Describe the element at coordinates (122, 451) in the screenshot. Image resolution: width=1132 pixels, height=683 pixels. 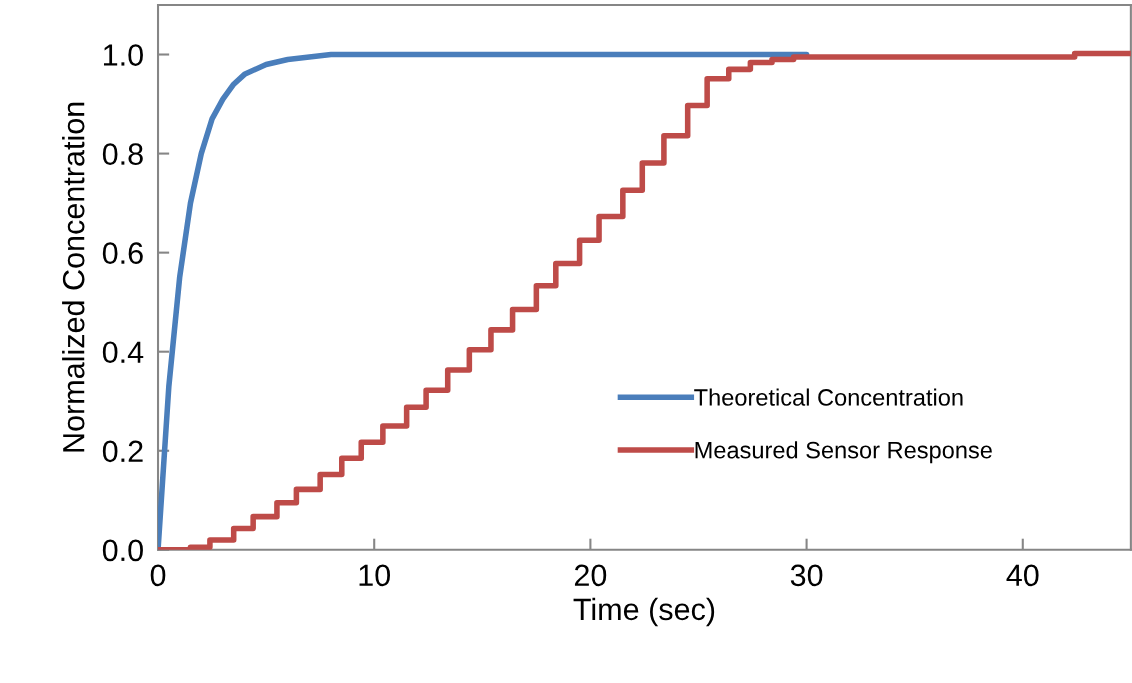
I see `y-tick-label: 0.2` at that location.